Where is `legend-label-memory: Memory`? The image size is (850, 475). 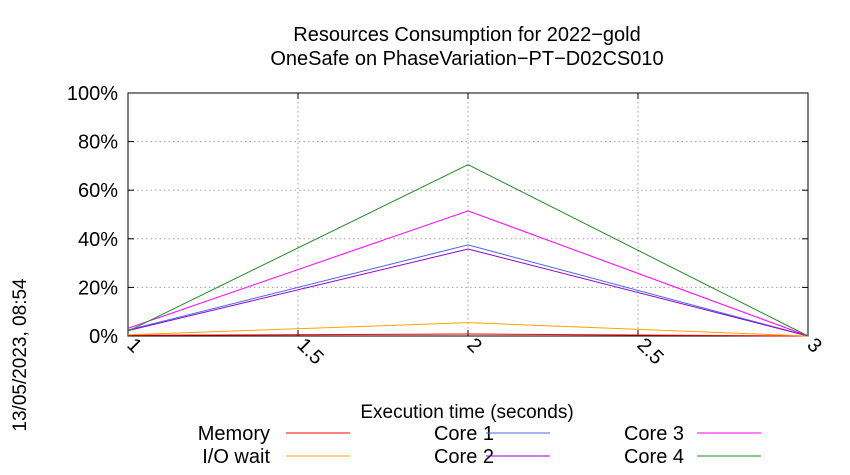 legend-label-memory: Memory is located at coordinates (234, 434).